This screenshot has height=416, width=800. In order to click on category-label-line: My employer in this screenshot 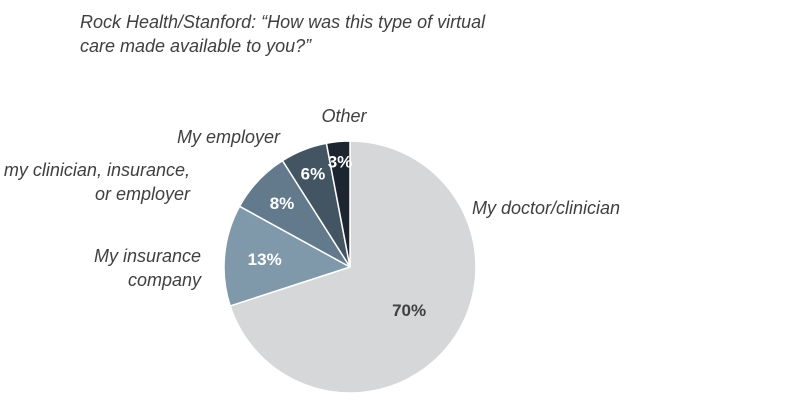, I will do `click(229, 137)`.